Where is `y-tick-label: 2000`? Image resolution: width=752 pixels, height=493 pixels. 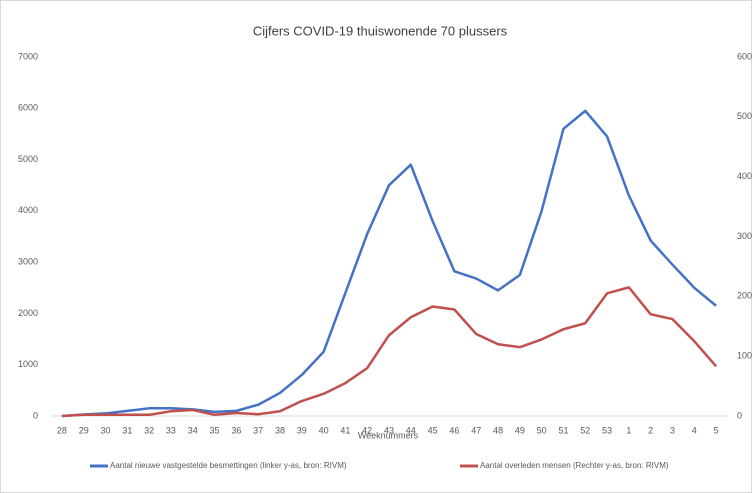 y-tick-label: 2000 is located at coordinates (28, 313).